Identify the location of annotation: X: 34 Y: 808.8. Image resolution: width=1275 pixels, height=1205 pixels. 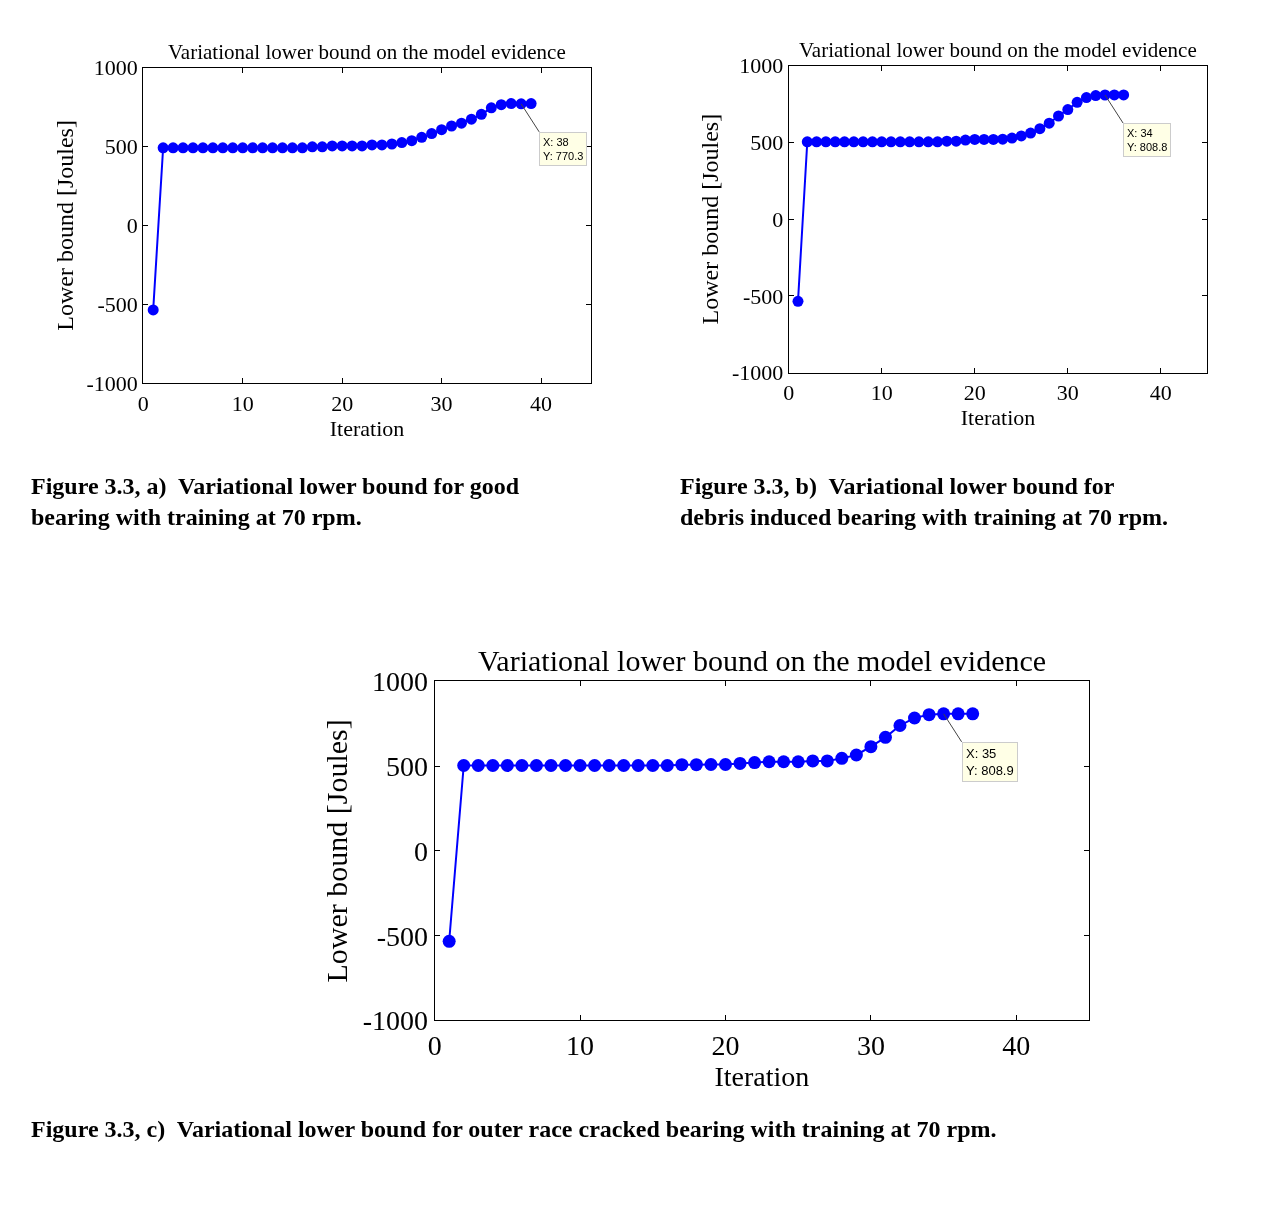
(1147, 140).